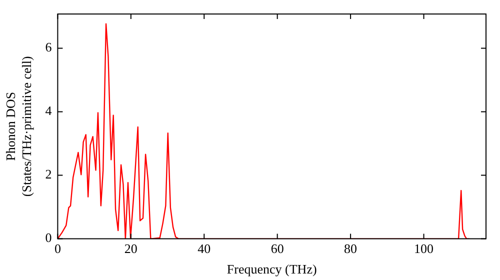 The image size is (500, 280). I want to click on x-tick-label: 80, so click(351, 248).